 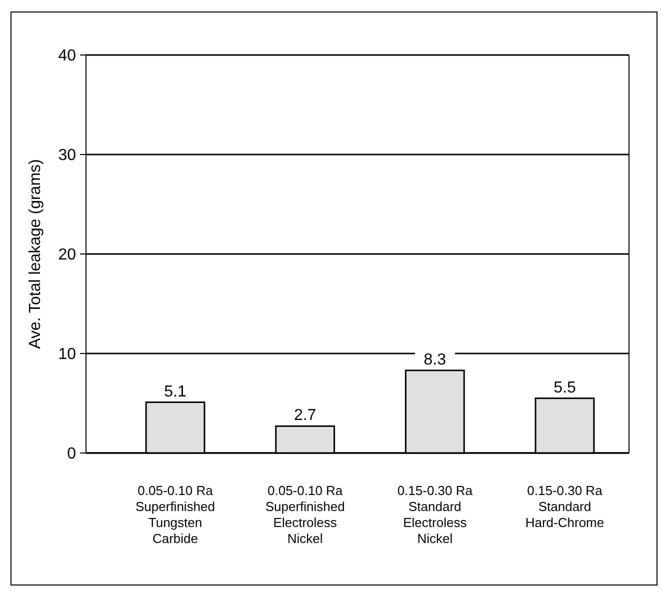 What do you see at coordinates (305, 415) in the screenshot?
I see `data-label: 2.7` at bounding box center [305, 415].